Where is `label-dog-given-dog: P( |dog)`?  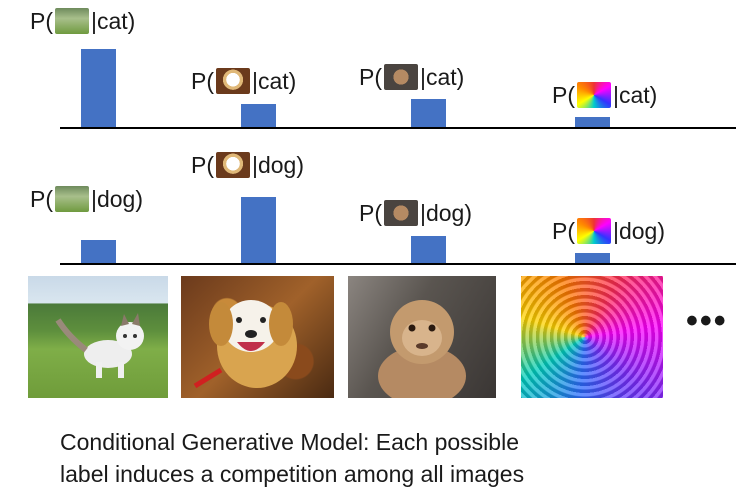 label-dog-given-dog: P( |dog) is located at coordinates (247, 165).